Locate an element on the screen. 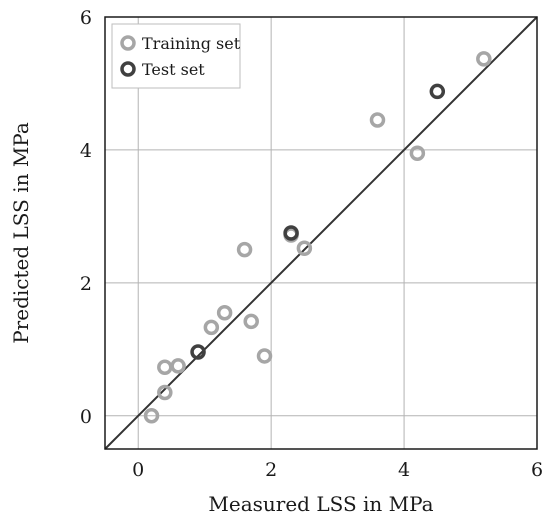 The height and width of the screenshot is (520, 550). x-axis-label: Measured LSS in MPa is located at coordinates (320, 504).